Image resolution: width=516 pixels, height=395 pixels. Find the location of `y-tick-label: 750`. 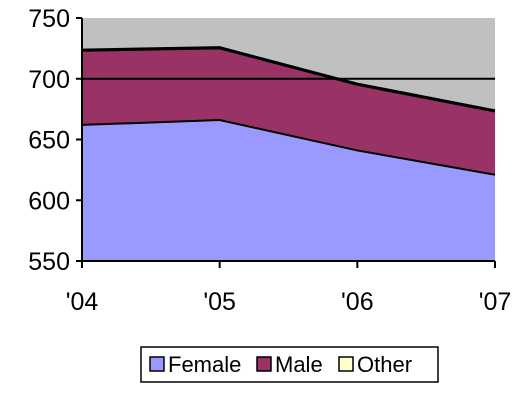

y-tick-label: 750 is located at coordinates (49, 19).